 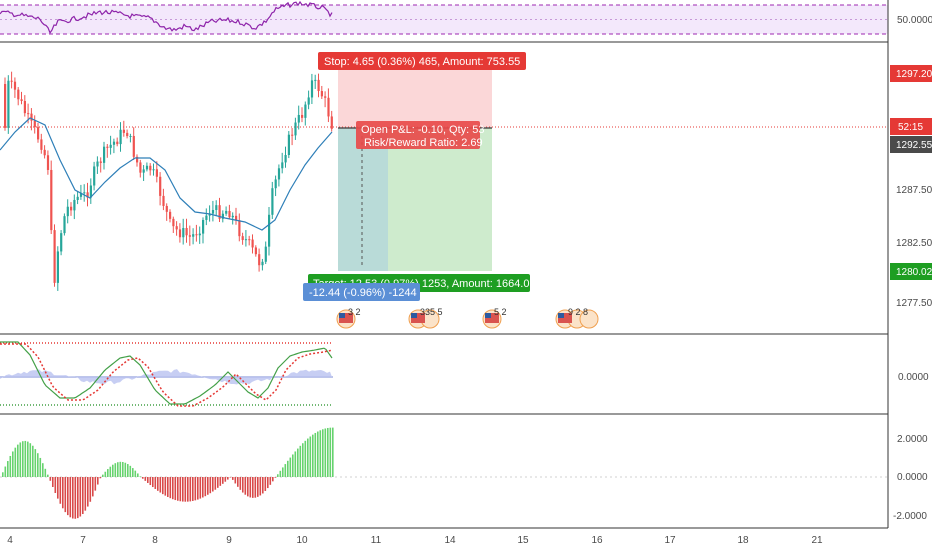 I want to click on measure-label: -12.44 (-0.96%) -1244, so click(x=363, y=293).